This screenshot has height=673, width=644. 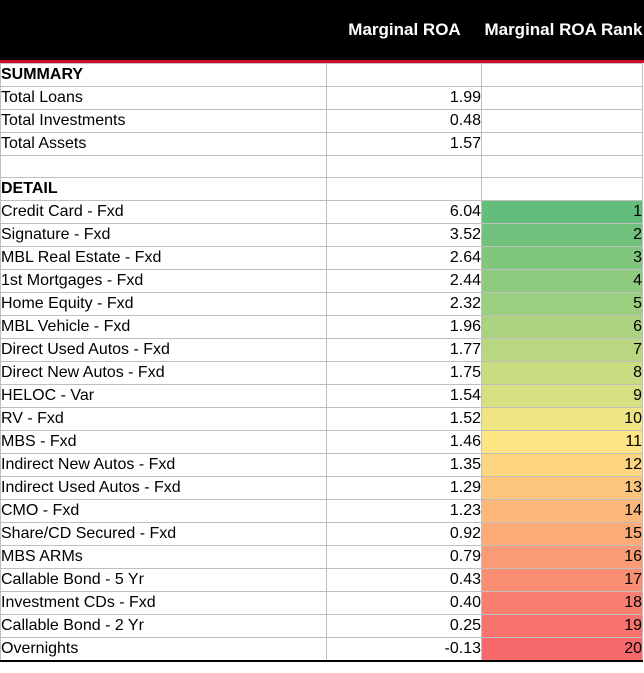 I want to click on header-divider, so click(x=322, y=61).